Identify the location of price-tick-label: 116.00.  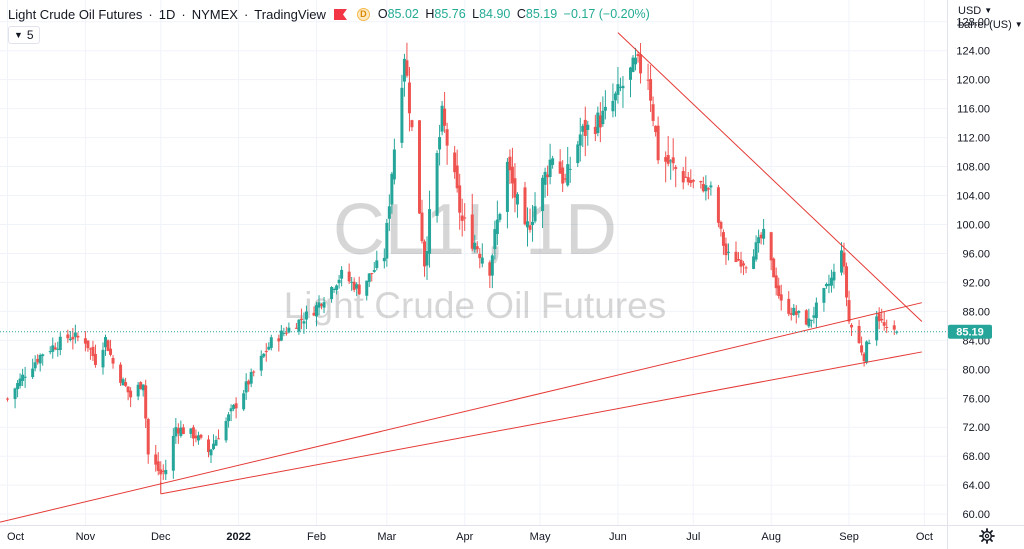
(973, 110).